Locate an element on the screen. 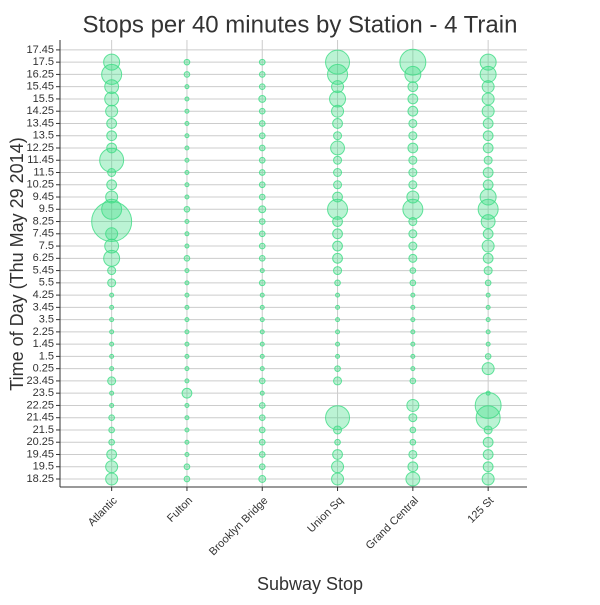 This screenshot has height=605, width=600. y-tick-label: 1.5 is located at coordinates (46, 356).